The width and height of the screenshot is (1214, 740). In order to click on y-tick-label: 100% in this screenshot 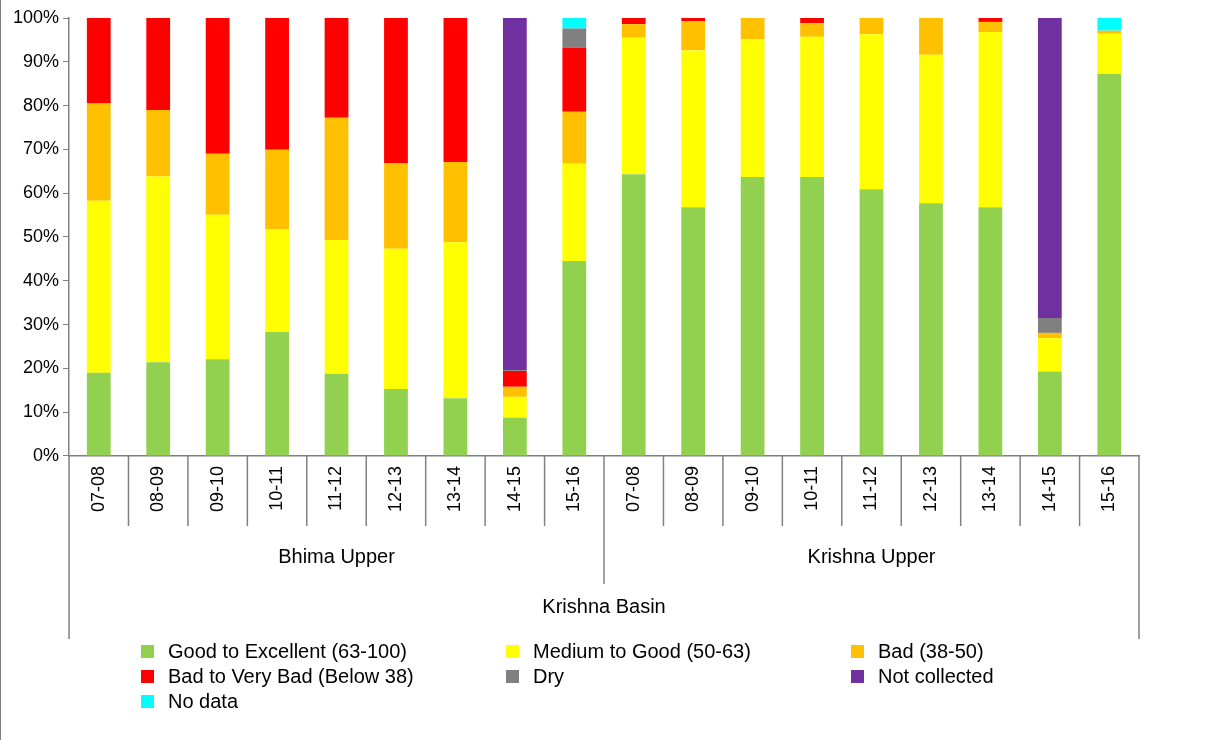, I will do `click(36, 16)`.